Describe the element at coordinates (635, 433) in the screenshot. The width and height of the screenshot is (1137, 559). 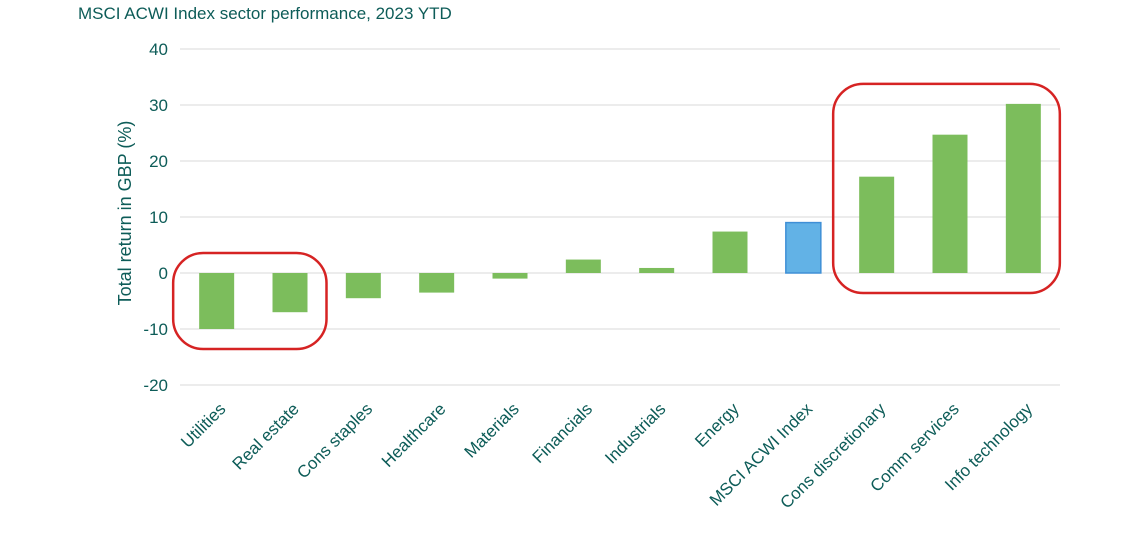
I see `x-tick-label: Industrials` at that location.